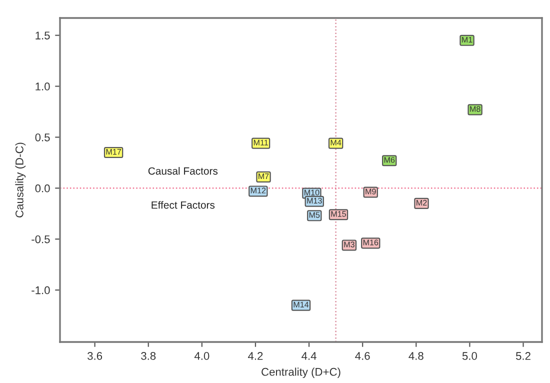  What do you see at coordinates (475, 109) in the screenshot?
I see `data-label: M8` at bounding box center [475, 109].